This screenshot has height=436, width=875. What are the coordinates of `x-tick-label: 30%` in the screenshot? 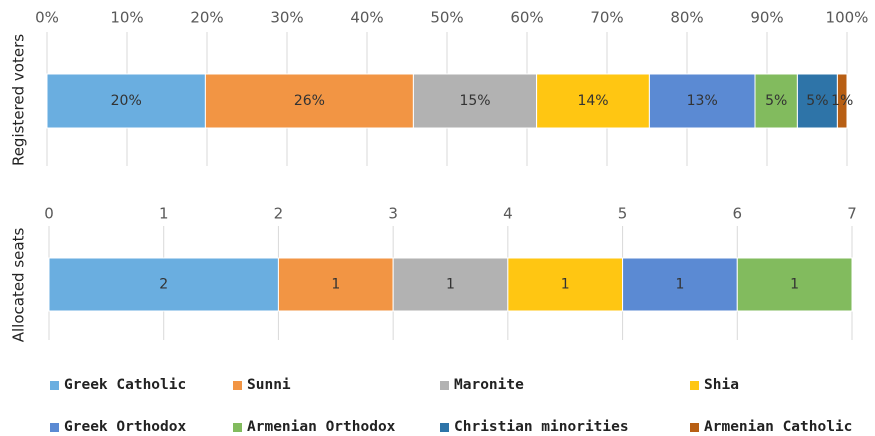 It's located at (286, 18).